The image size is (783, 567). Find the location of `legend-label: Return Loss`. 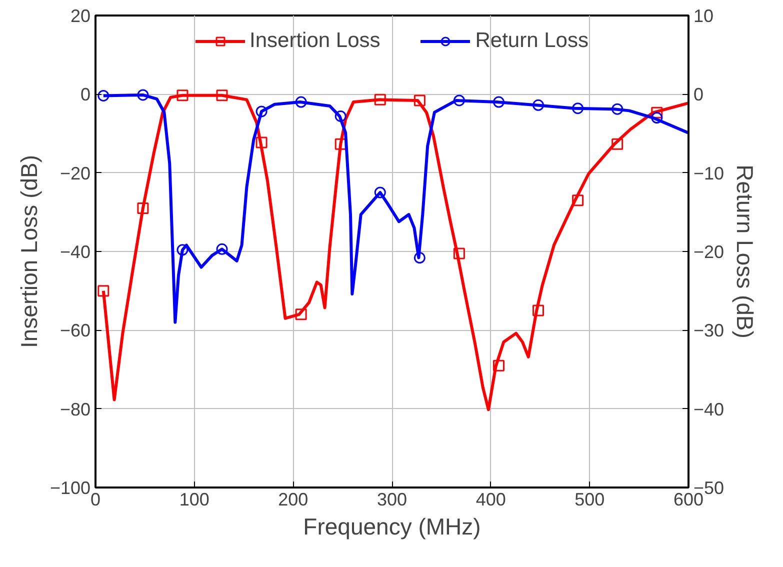

legend-label: Return Loss is located at coordinates (531, 41).